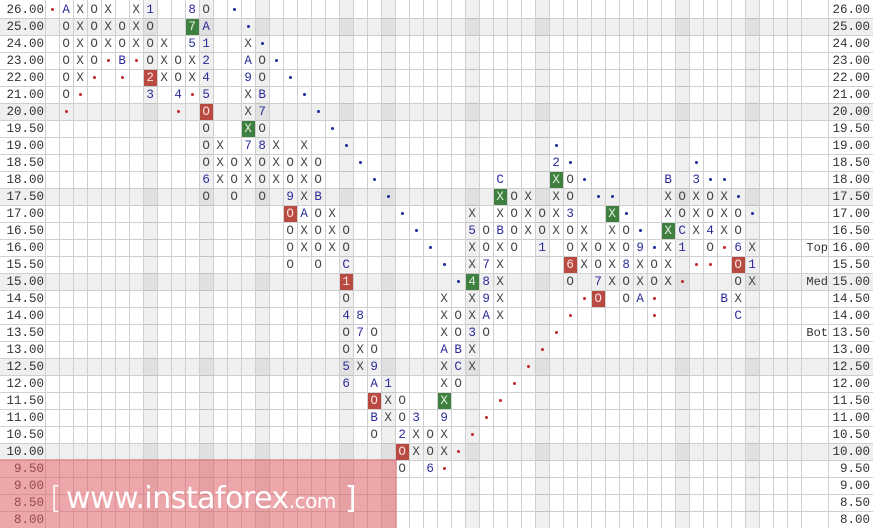 This screenshot has height=528, width=873. Describe the element at coordinates (851, 316) in the screenshot. I see `price-label-right: 14.00` at that location.